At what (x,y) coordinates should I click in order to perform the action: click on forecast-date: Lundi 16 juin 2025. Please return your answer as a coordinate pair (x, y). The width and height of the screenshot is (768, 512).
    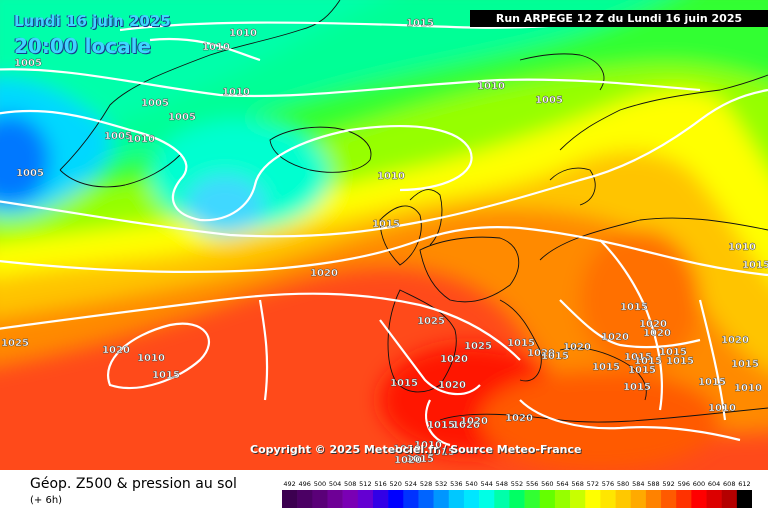
    Looking at the image, I should click on (92, 21).